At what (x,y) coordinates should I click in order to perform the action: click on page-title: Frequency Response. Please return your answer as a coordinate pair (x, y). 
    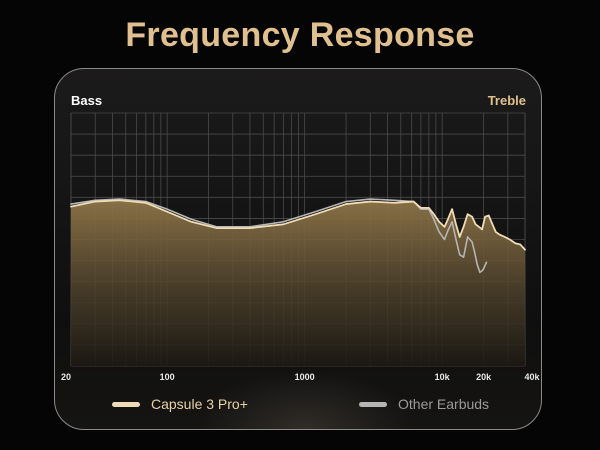
    Looking at the image, I should click on (300, 35).